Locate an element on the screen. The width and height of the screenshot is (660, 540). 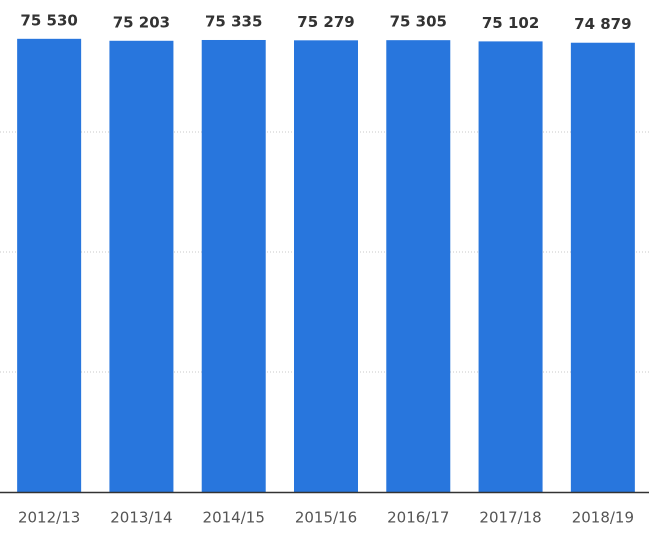
x-tick-label: 2013/14 is located at coordinates (141, 518).